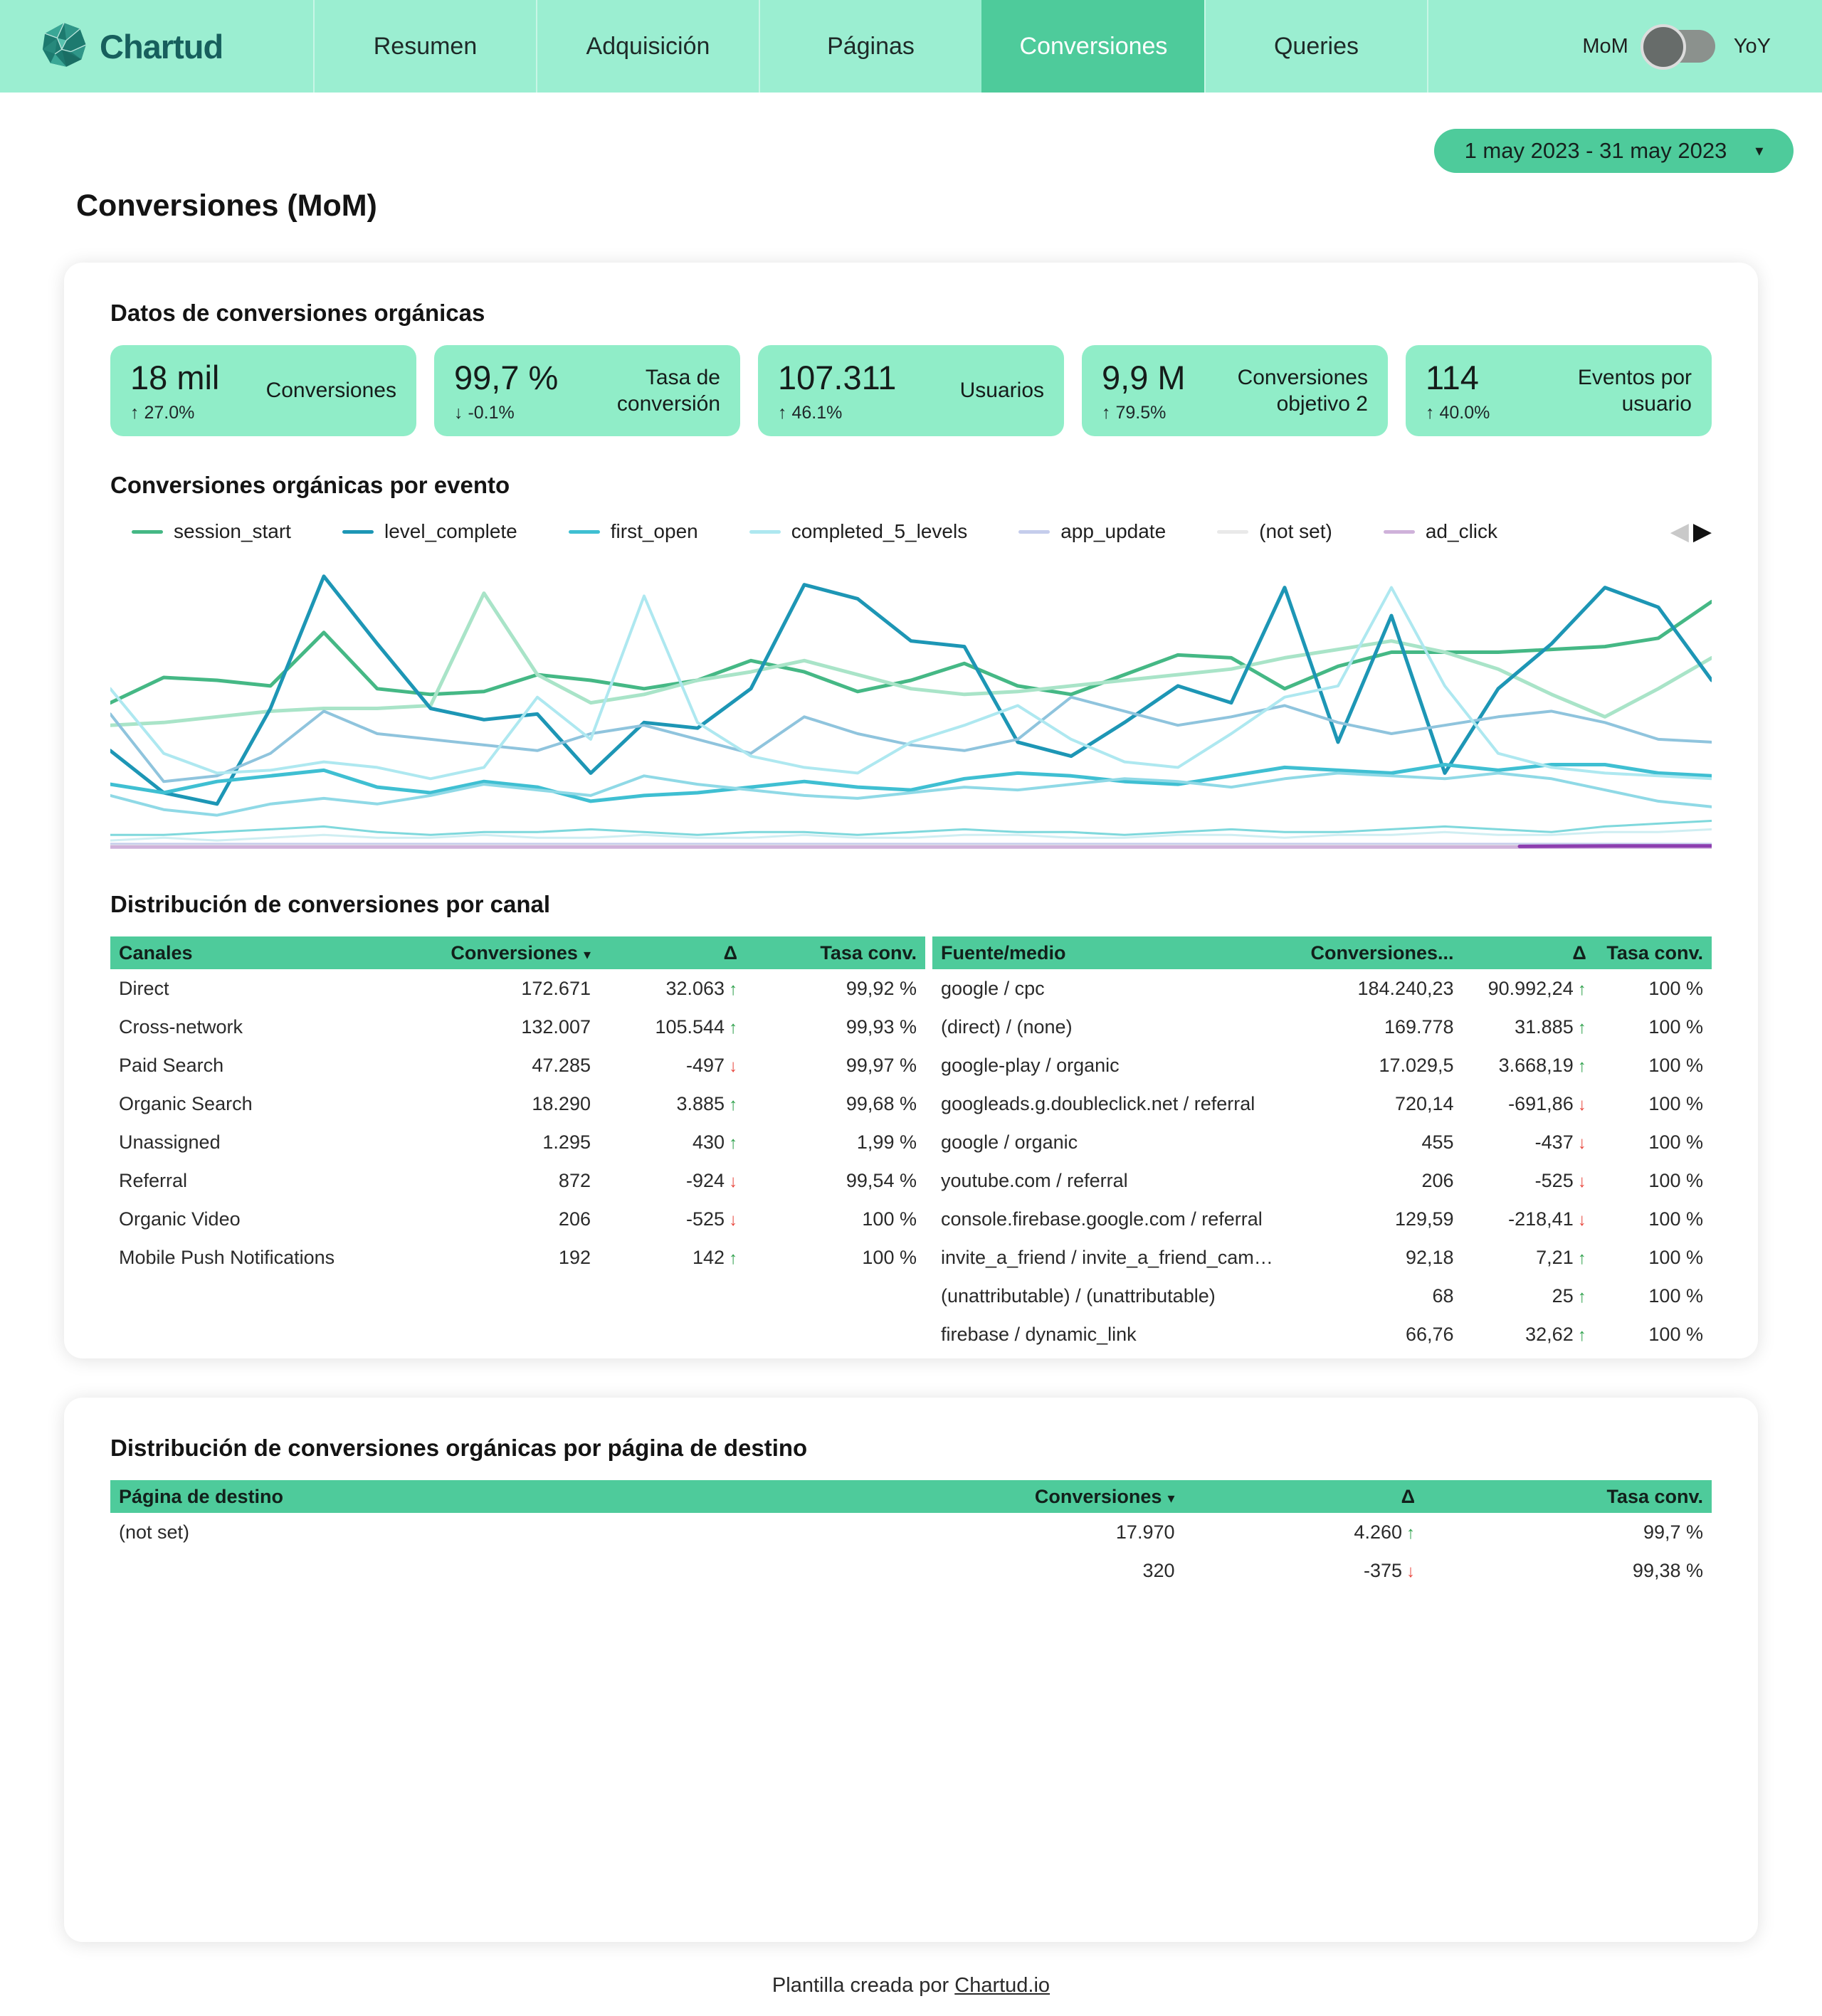  I want to click on column-header-canales: Canales, so click(156, 952).